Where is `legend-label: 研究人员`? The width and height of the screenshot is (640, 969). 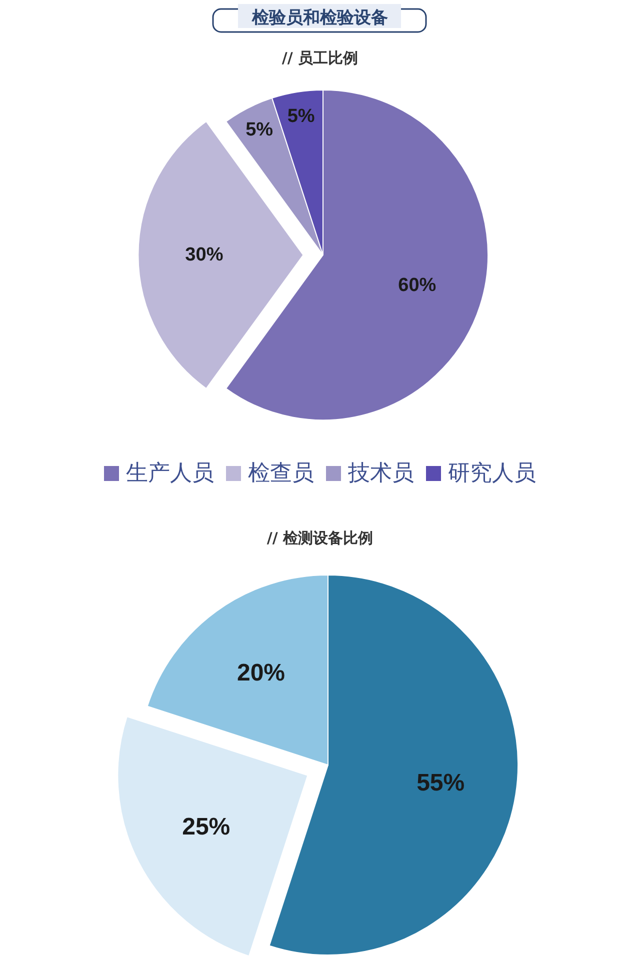 legend-label: 研究人员 is located at coordinates (492, 473).